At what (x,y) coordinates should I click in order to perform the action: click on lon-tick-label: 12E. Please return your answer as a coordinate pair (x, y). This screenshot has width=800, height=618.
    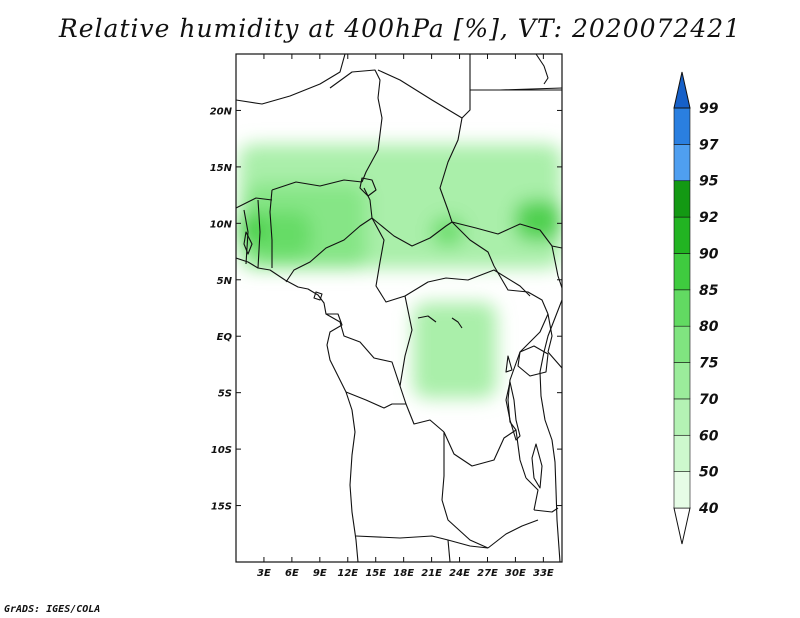
    Looking at the image, I should click on (347, 573).